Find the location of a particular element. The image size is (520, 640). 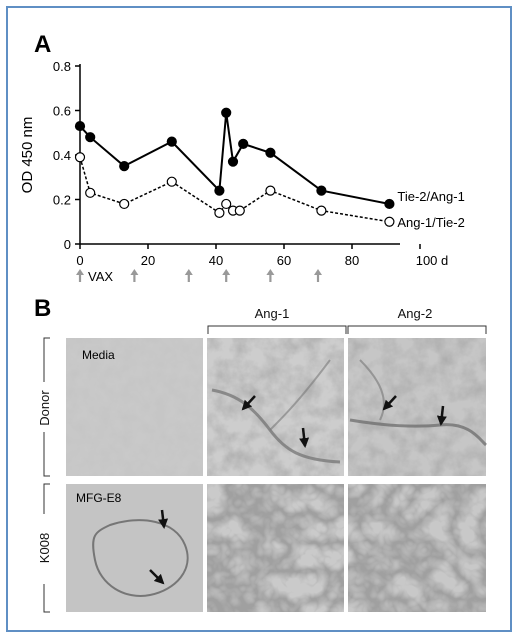

y-tick-label: 0.4 is located at coordinates (62, 155).